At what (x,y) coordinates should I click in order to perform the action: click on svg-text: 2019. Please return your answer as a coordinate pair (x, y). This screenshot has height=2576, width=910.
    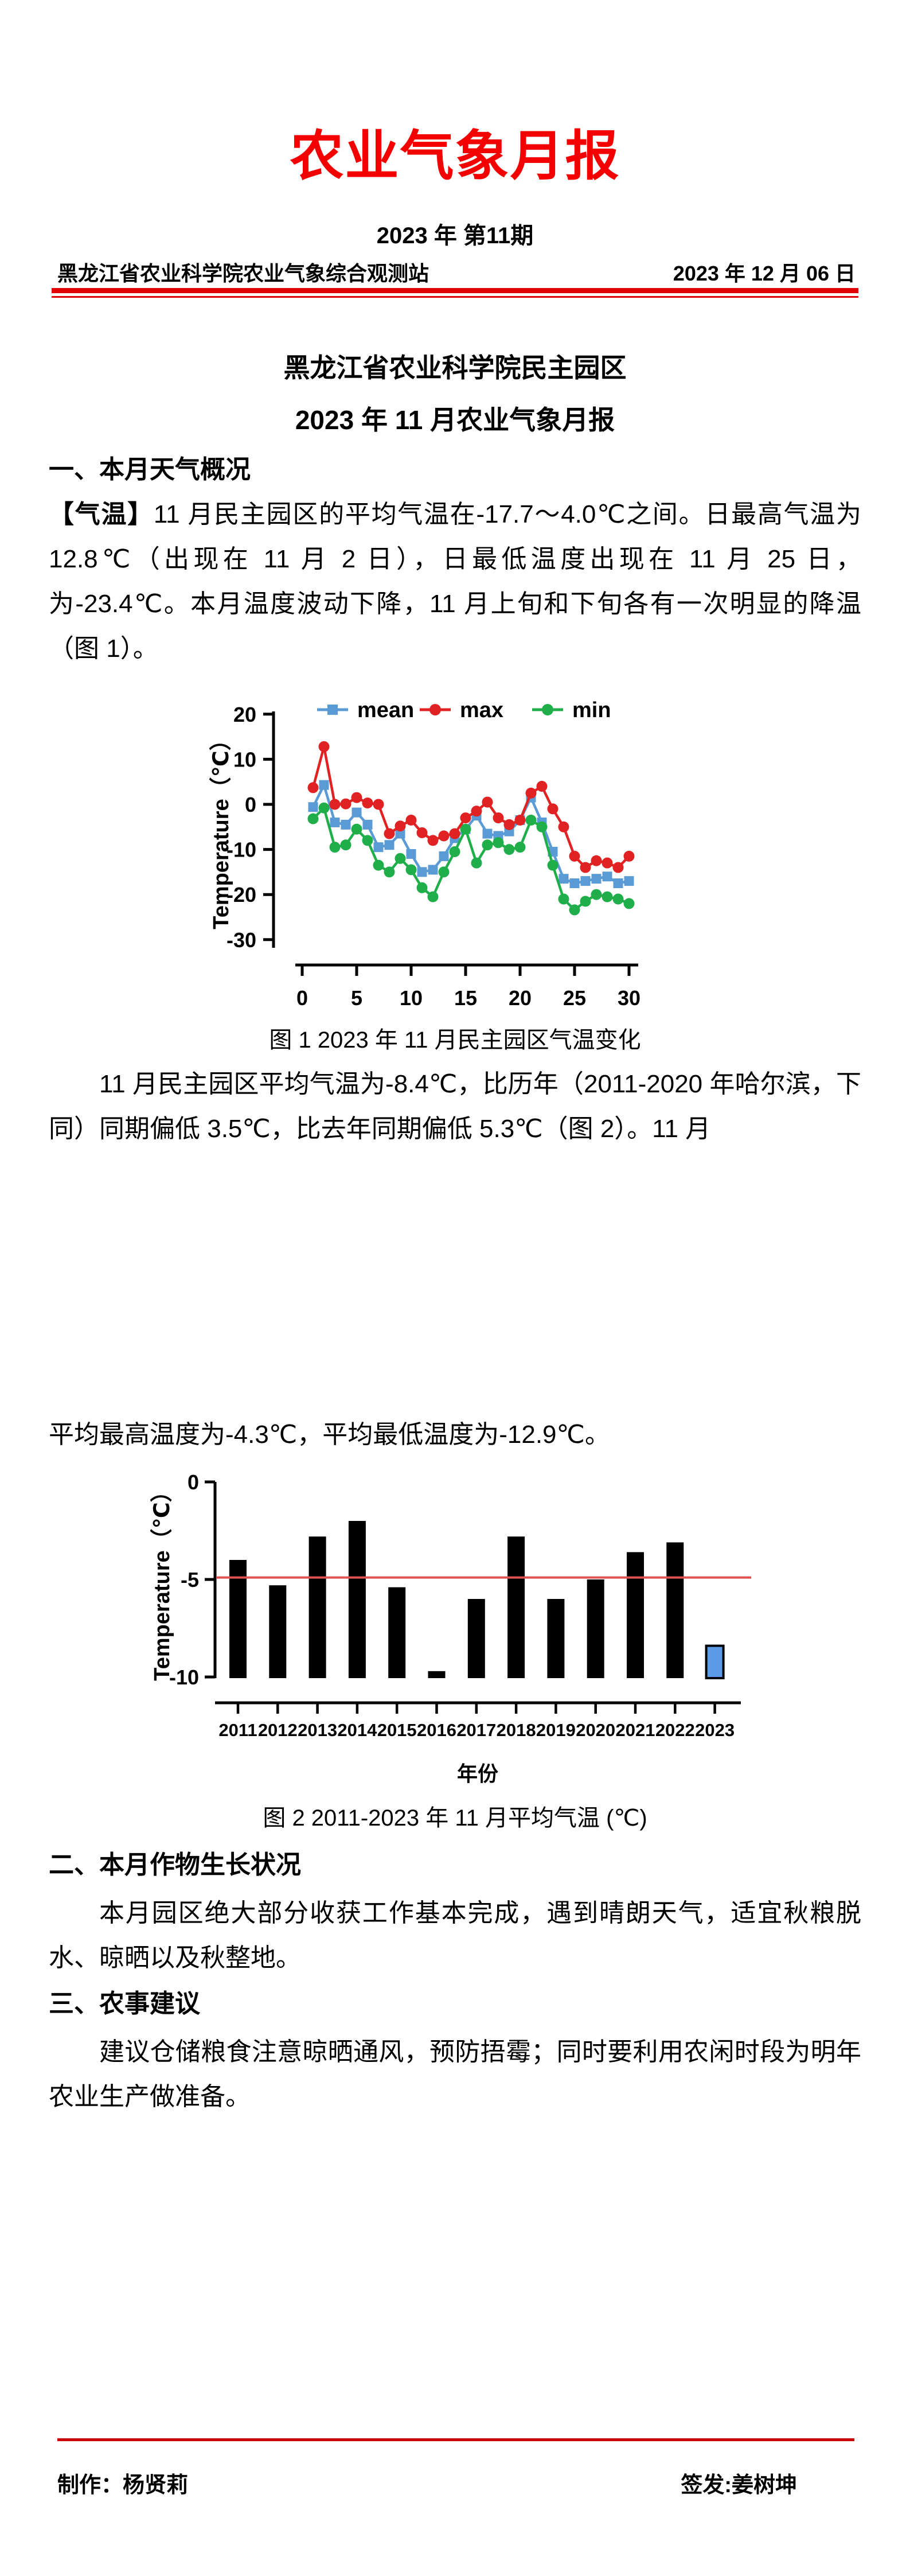
    Looking at the image, I should click on (556, 1730).